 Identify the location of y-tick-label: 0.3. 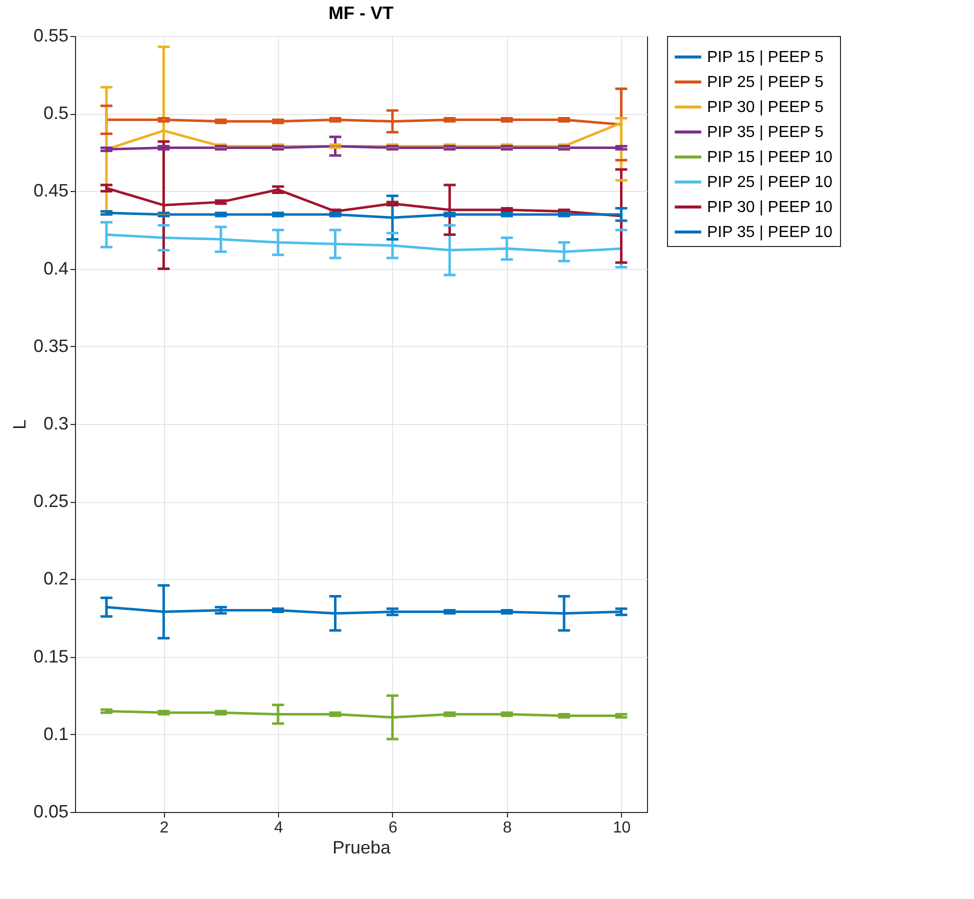
(55, 424).